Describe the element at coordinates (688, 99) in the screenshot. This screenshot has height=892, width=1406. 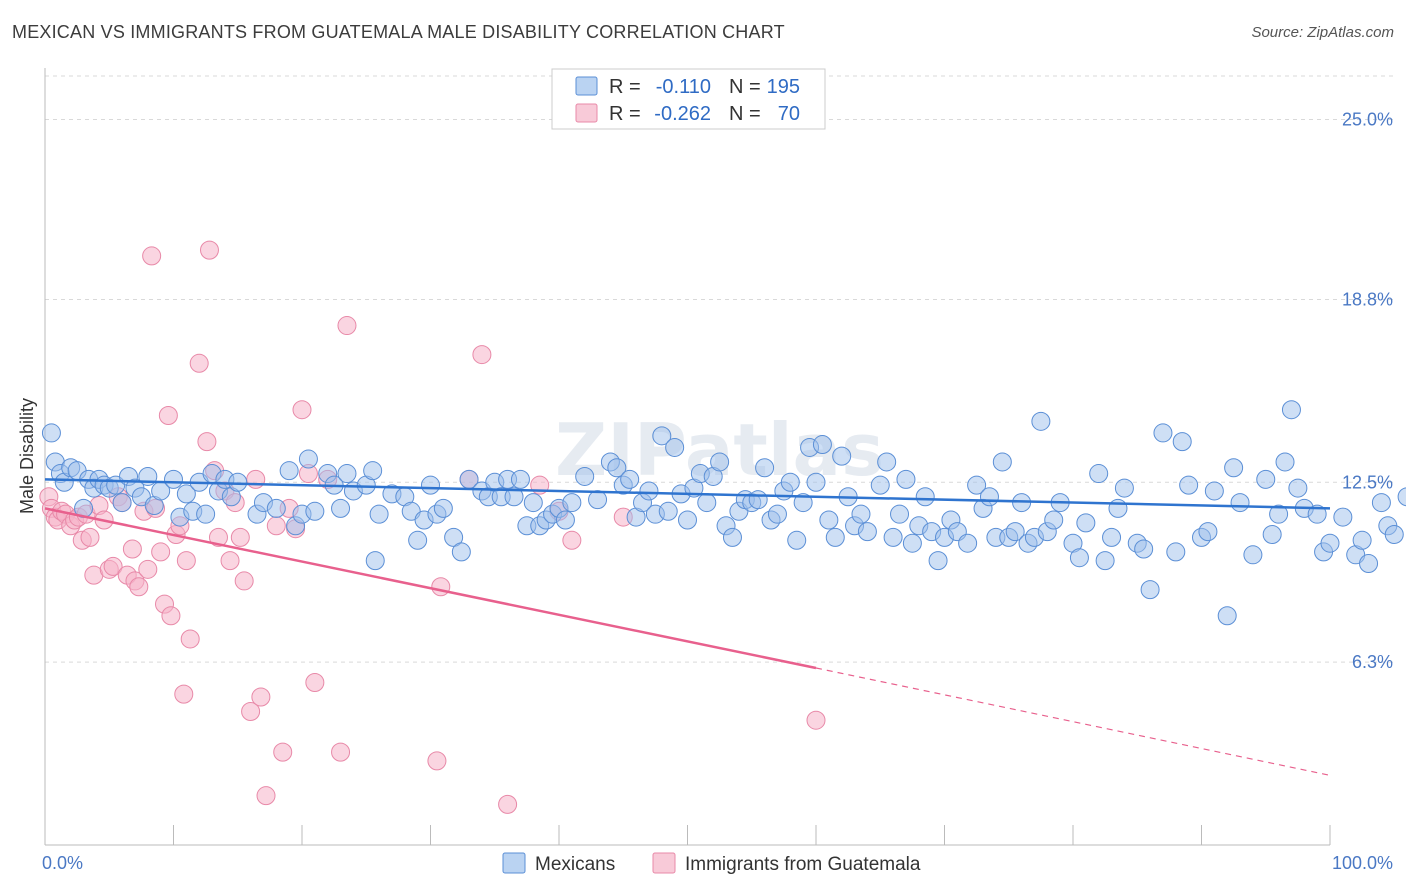
I see `correlation-legend: R = -0.110 N = 195 R = -0.262 N = 70` at that location.